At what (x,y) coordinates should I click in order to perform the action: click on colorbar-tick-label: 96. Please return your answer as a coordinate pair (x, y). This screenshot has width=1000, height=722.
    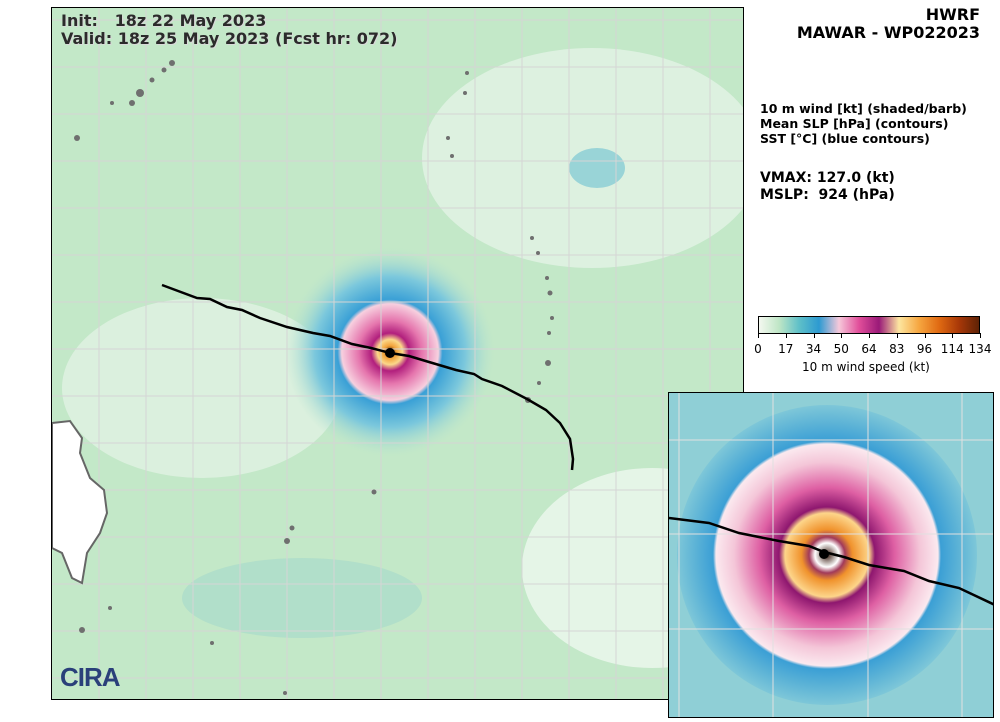
    Looking at the image, I should click on (924, 349).